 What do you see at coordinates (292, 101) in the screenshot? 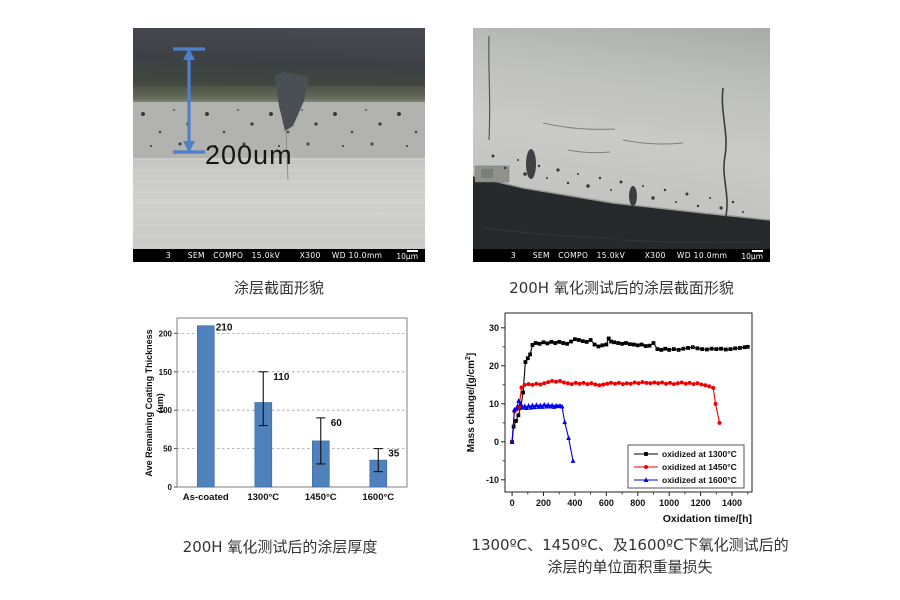
I see `coating-defect-shape` at bounding box center [292, 101].